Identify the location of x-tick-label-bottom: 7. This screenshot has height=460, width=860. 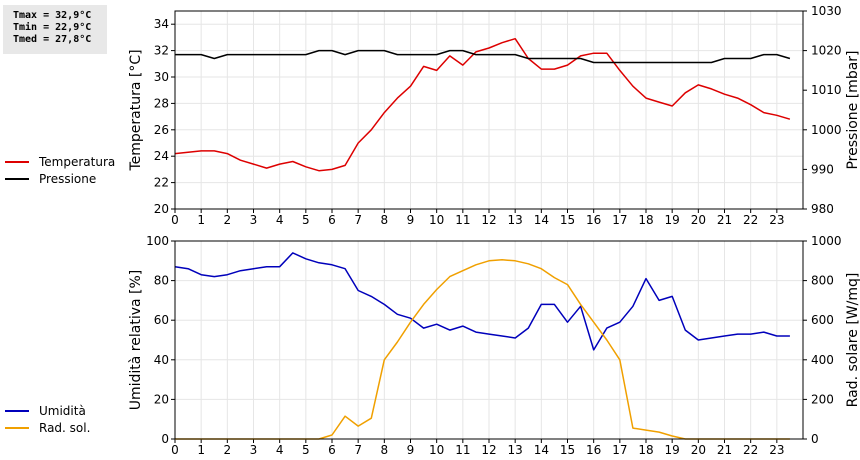
(358, 450).